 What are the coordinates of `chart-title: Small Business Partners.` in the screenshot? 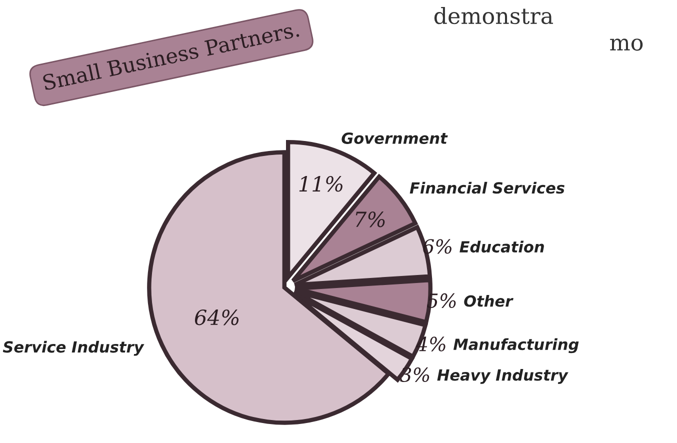 It's located at (171, 55).